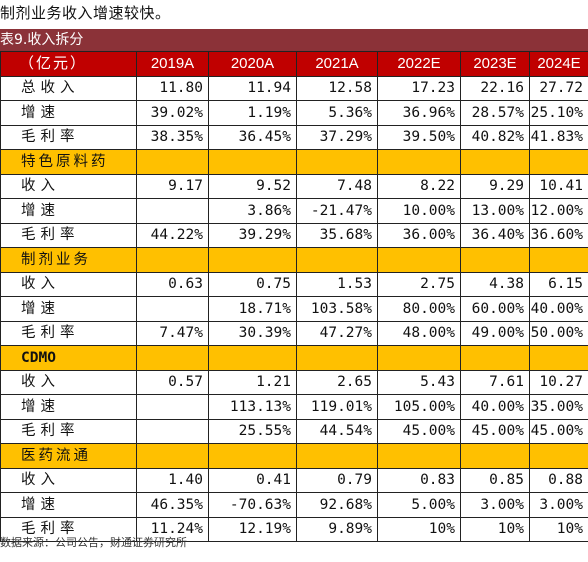 The height and width of the screenshot is (562, 588). Describe the element at coordinates (252, 407) in the screenshot. I see `table-cell: 113.13%` at that location.